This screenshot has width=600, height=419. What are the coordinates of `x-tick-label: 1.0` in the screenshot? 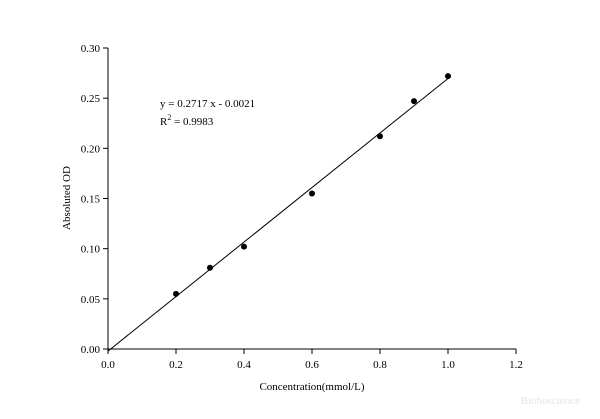 It's located at (448, 365).